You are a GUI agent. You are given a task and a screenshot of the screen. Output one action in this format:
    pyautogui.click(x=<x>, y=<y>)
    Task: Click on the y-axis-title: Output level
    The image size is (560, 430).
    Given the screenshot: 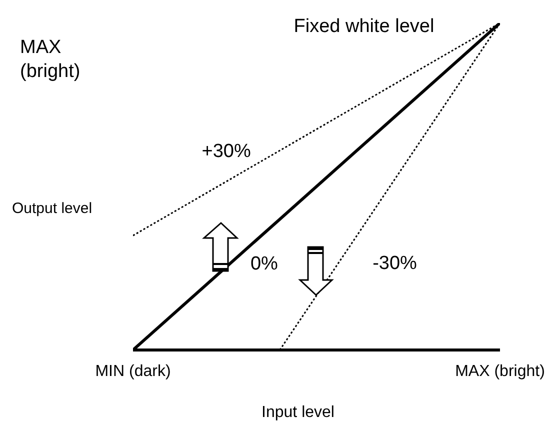 What is the action you would take?
    pyautogui.click(x=52, y=208)
    